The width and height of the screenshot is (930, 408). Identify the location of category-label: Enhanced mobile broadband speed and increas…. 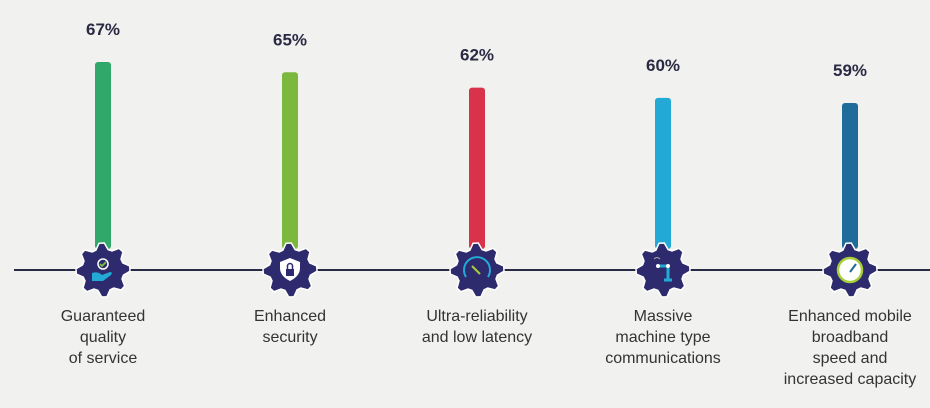
(850, 348).